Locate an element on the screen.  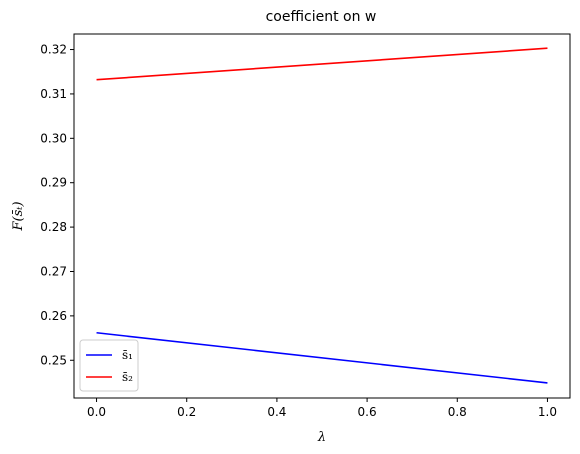
x-tick-label: 0.0 is located at coordinates (96, 412).